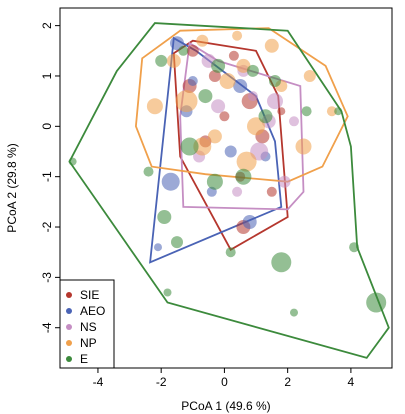 The height and width of the screenshot is (414, 405). What do you see at coordinates (47, 25) in the screenshot?
I see `y-tick-label-2: 2` at bounding box center [47, 25].